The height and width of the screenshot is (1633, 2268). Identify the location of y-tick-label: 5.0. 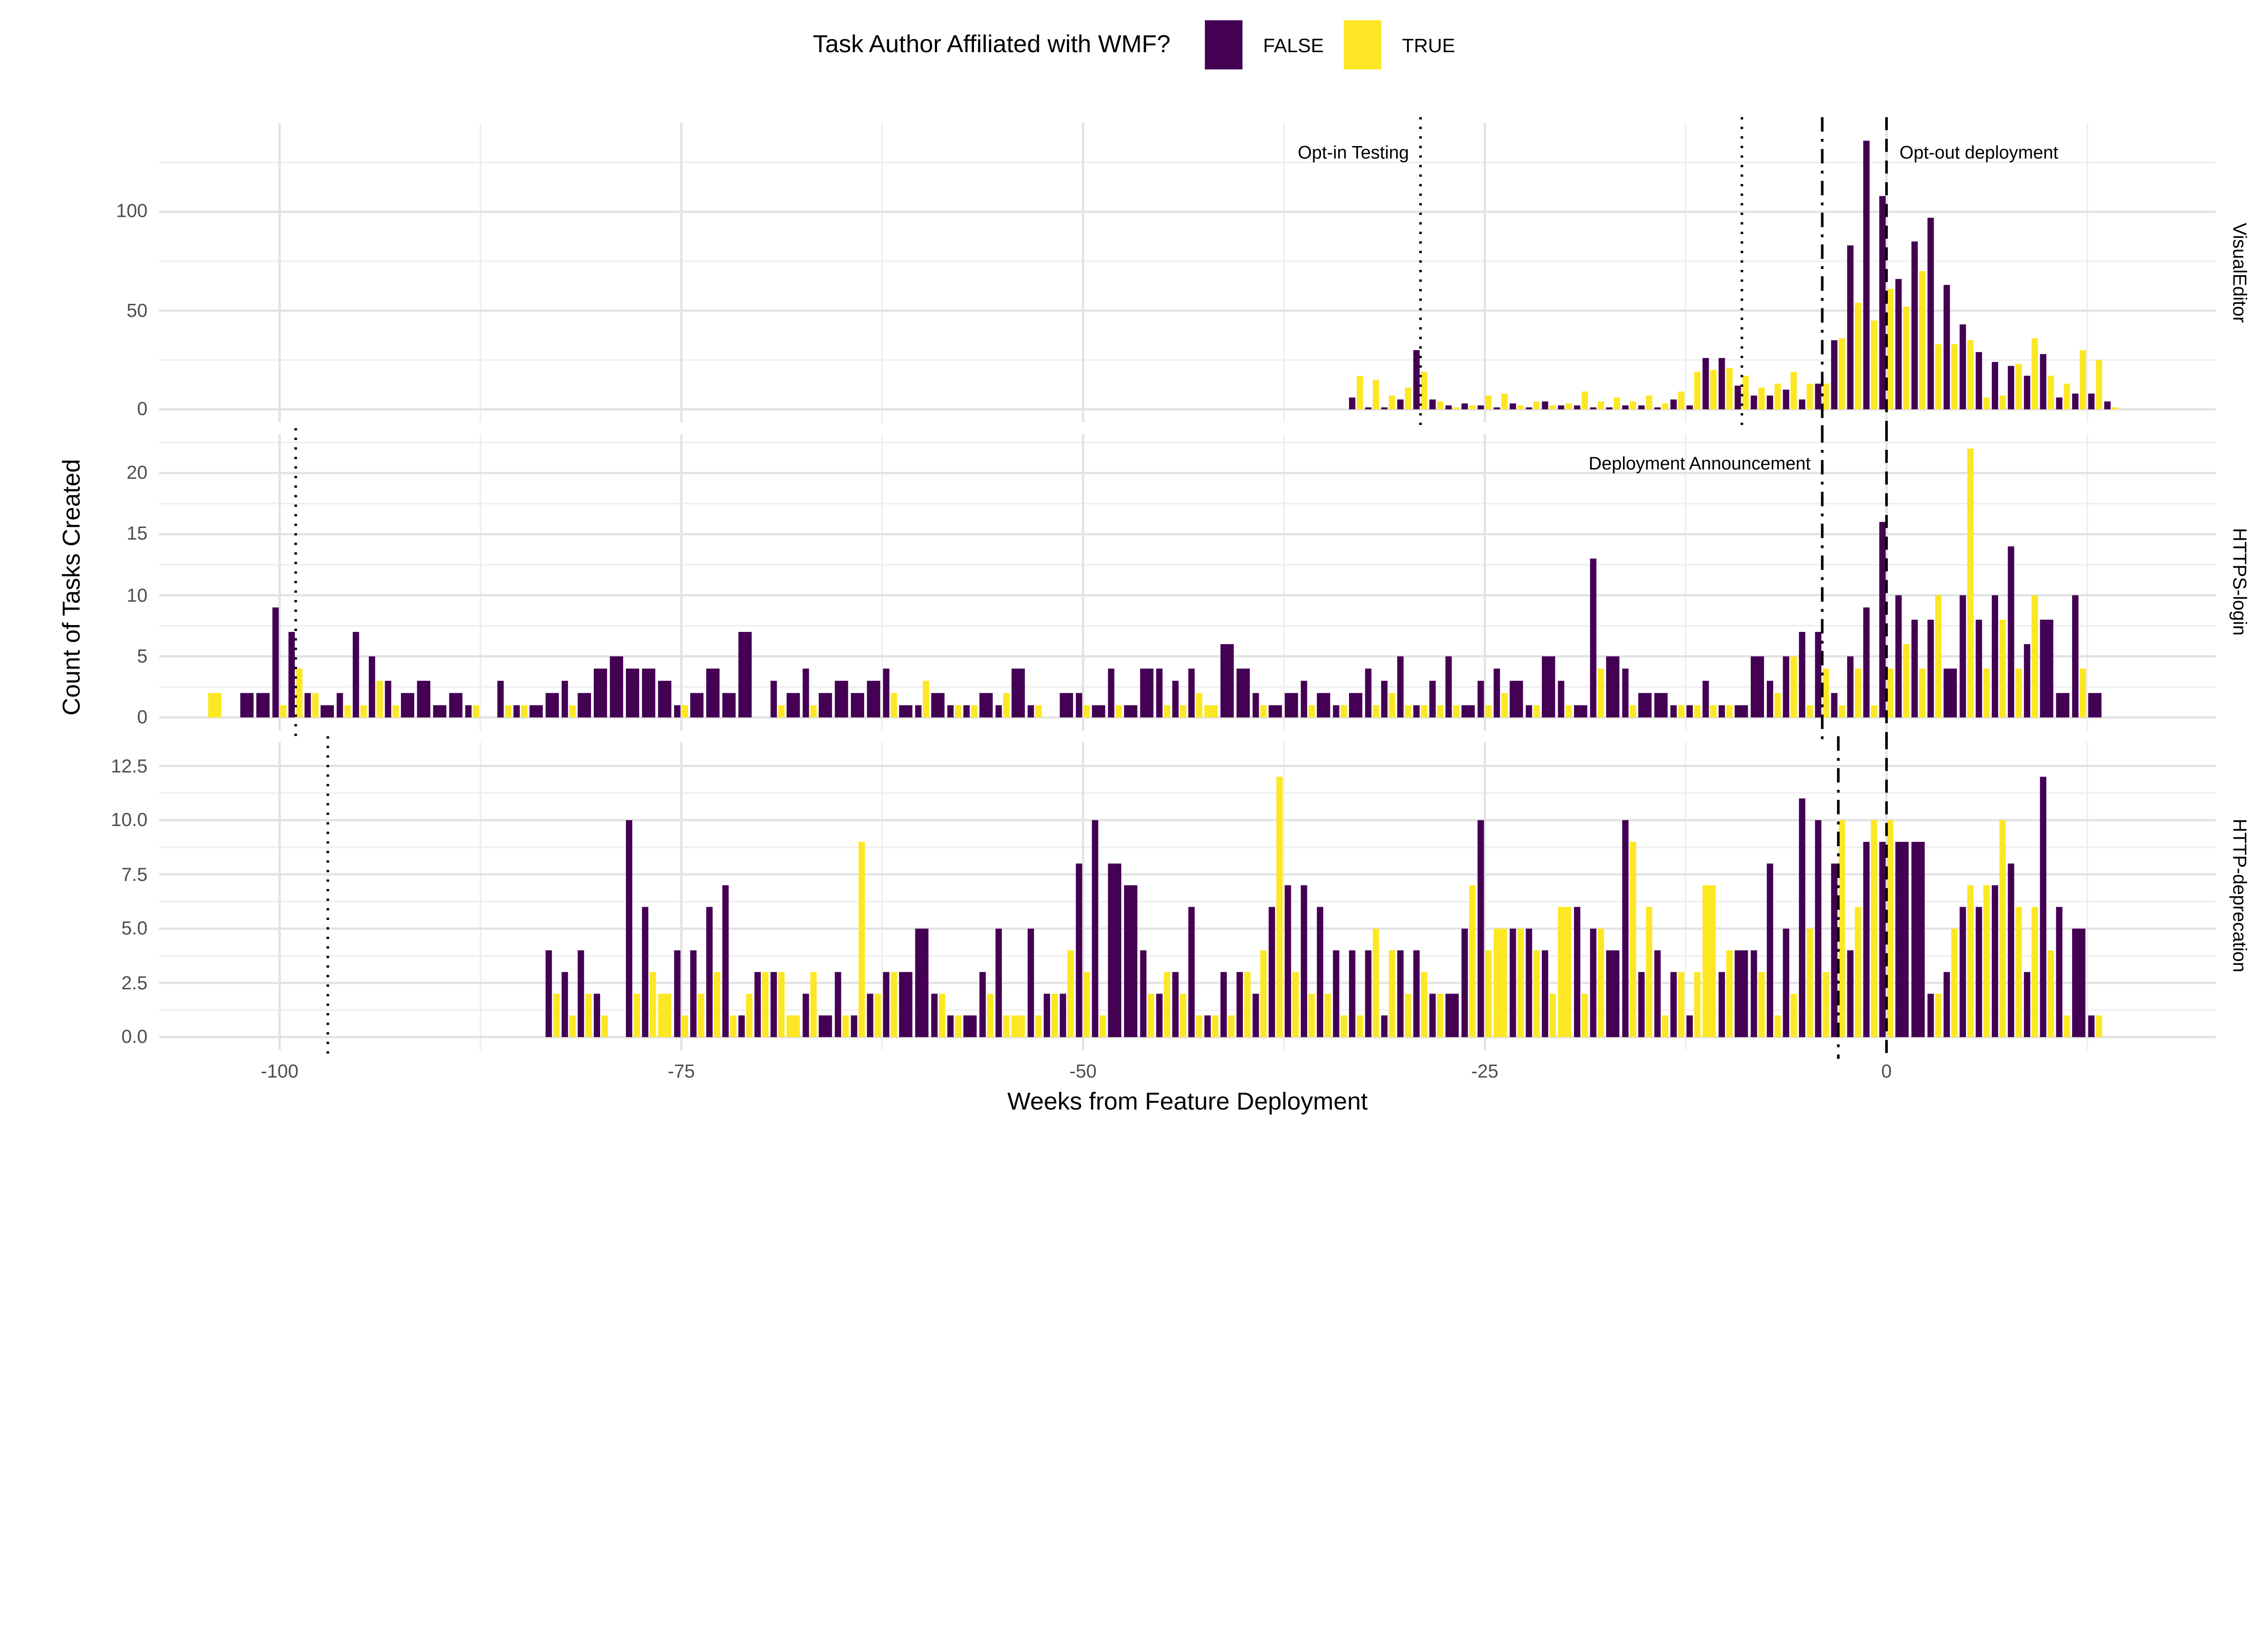
(134, 928).